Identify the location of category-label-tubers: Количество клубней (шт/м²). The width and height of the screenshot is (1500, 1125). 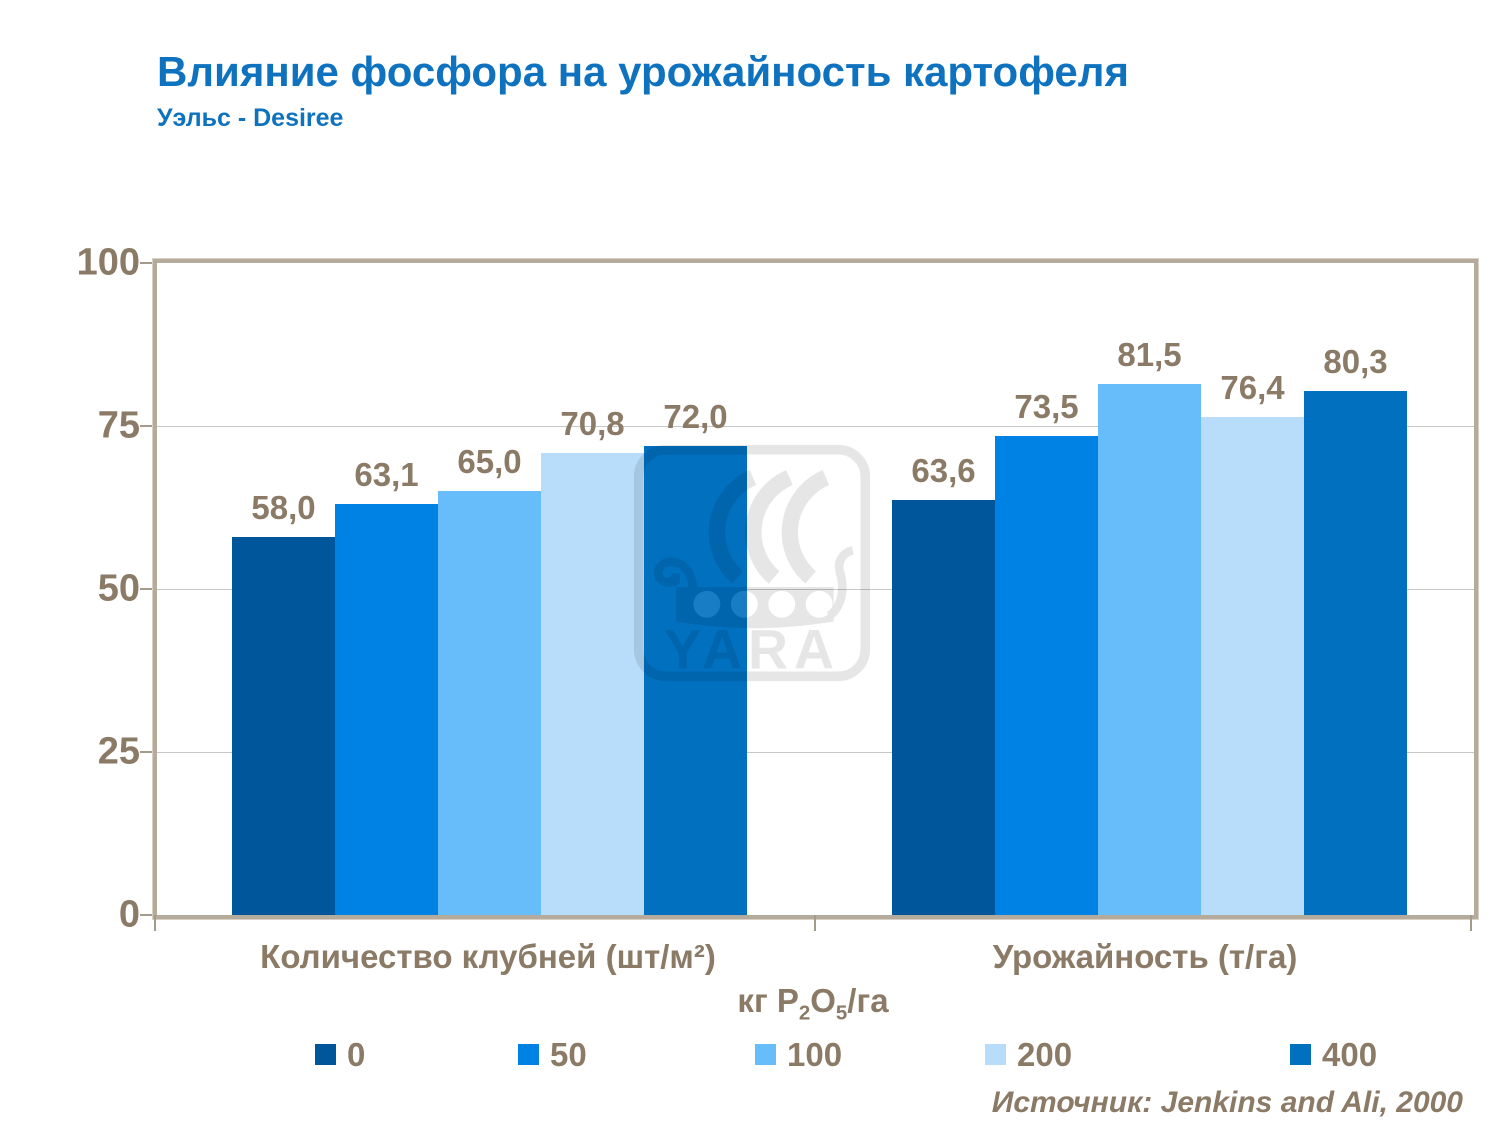
(488, 956).